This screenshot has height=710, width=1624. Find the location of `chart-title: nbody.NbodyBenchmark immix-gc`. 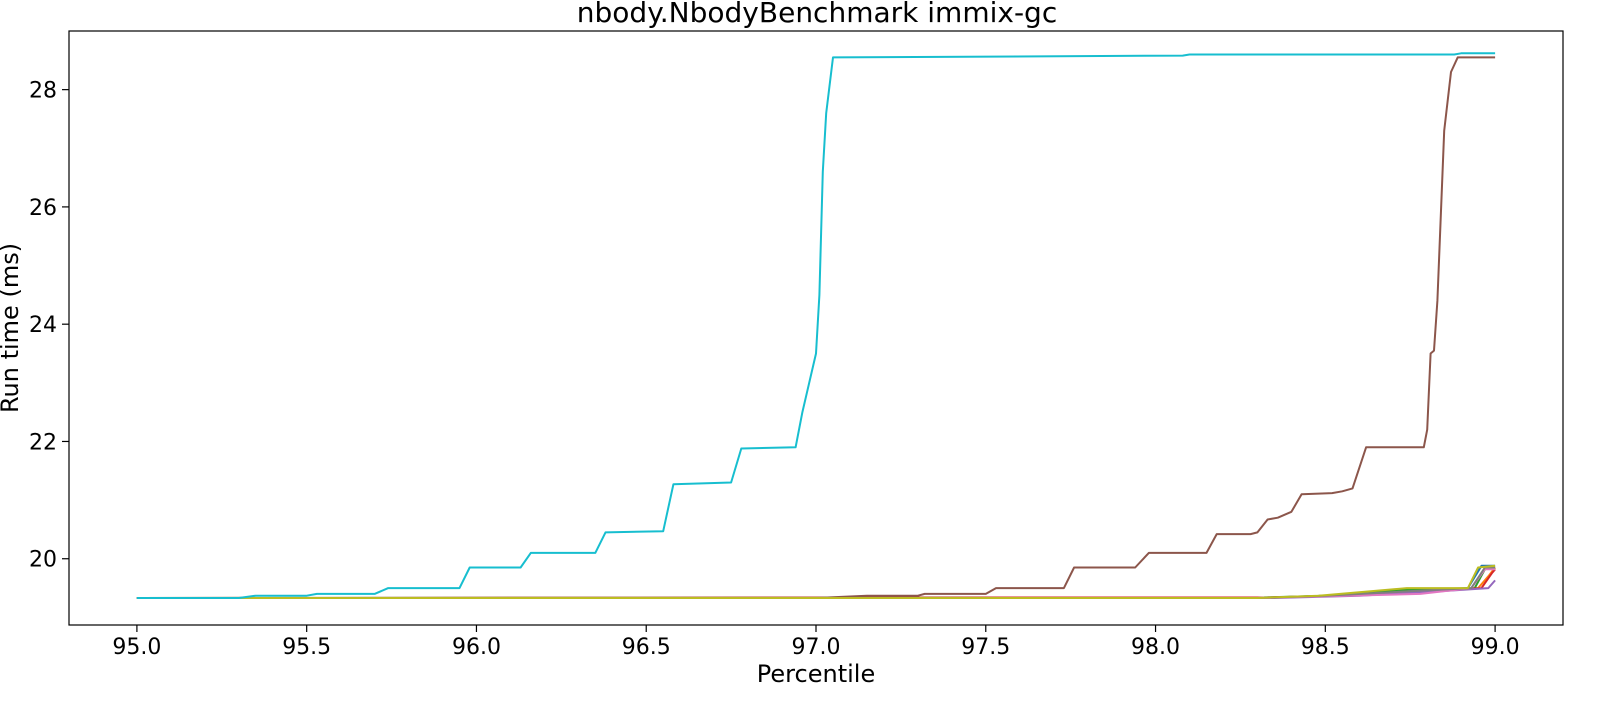

chart-title: nbody.NbodyBenchmark immix-gc is located at coordinates (817, 14).